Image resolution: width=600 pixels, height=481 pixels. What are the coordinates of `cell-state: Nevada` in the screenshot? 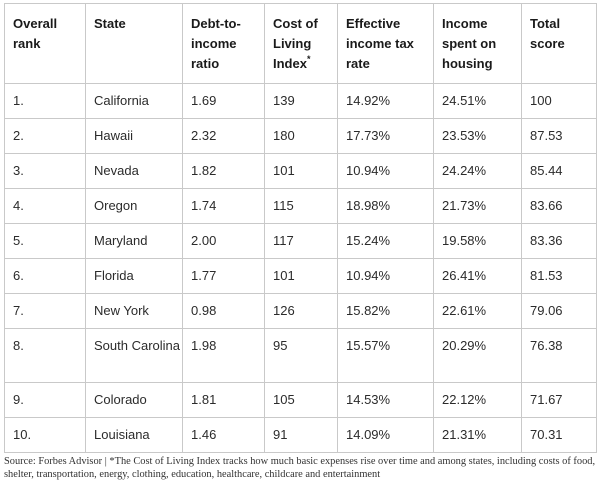 It's located at (134, 171).